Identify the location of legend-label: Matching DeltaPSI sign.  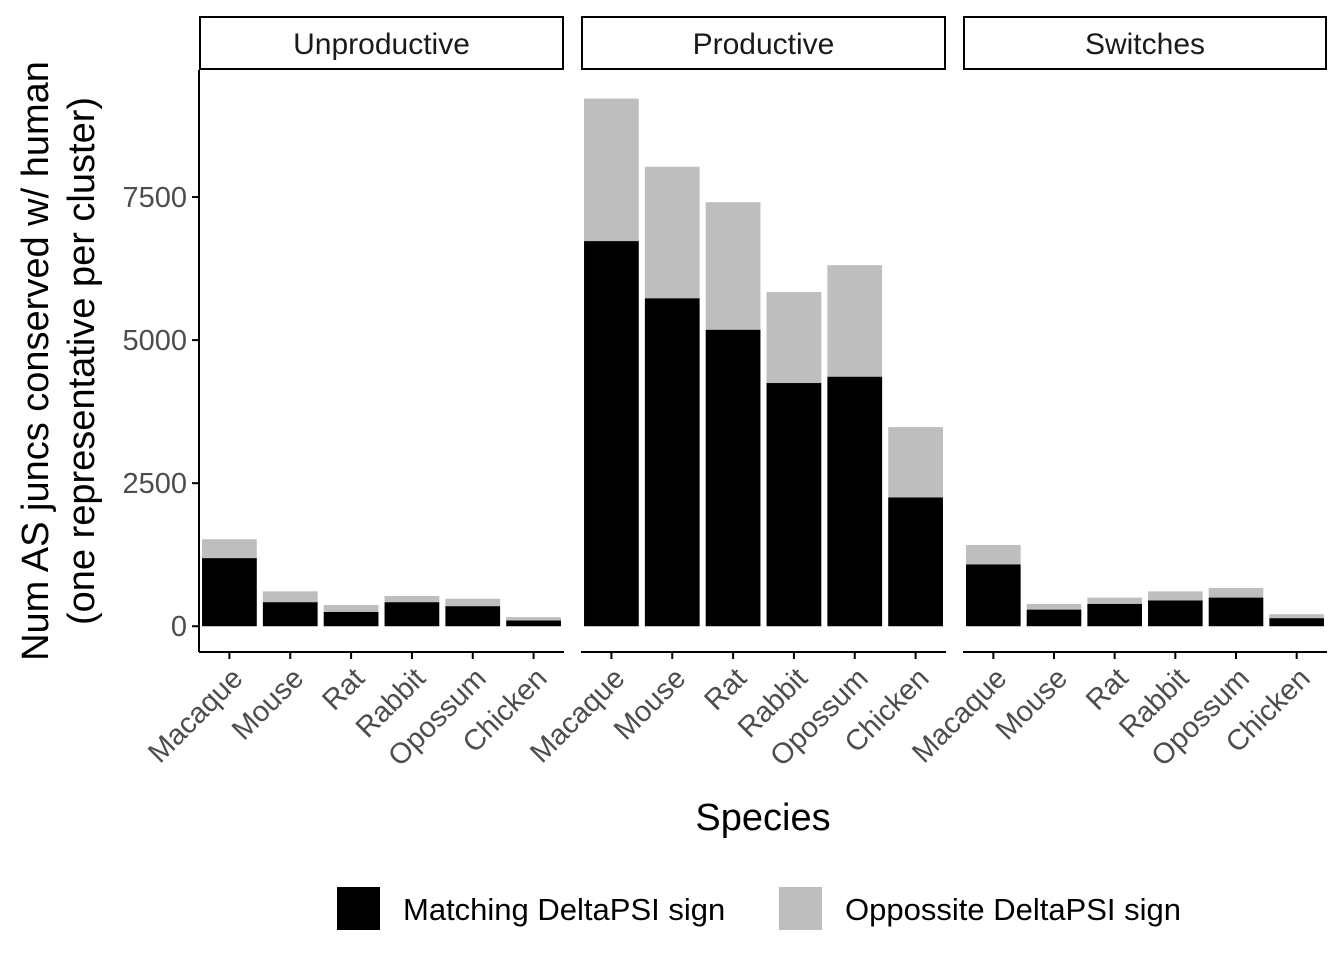
(564, 909).